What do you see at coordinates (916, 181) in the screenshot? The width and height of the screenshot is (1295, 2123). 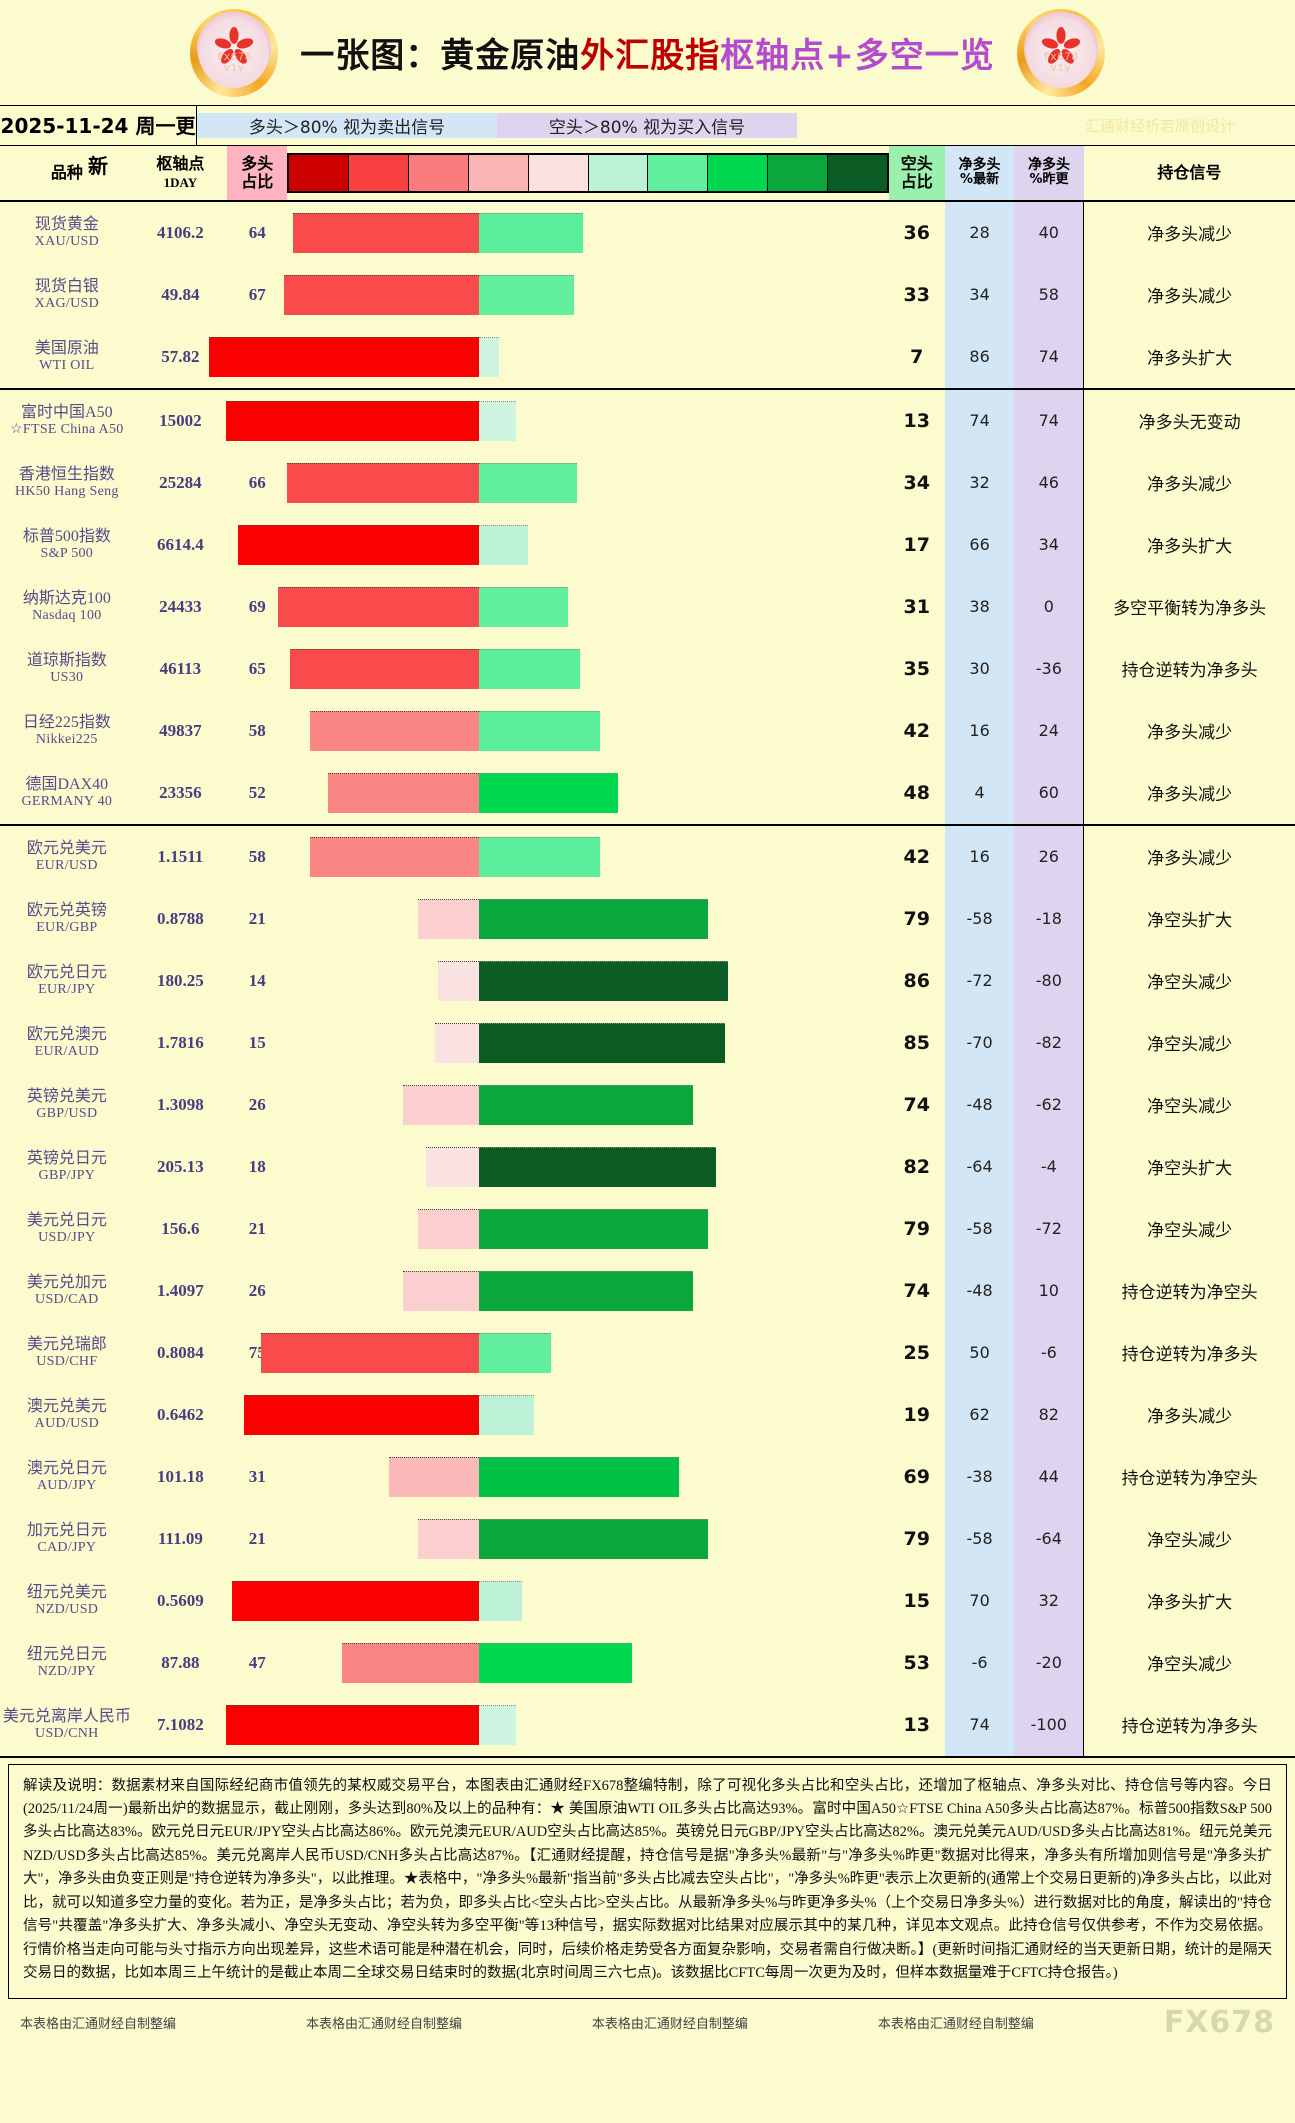 I see `col-header-short-sub: 占比` at bounding box center [916, 181].